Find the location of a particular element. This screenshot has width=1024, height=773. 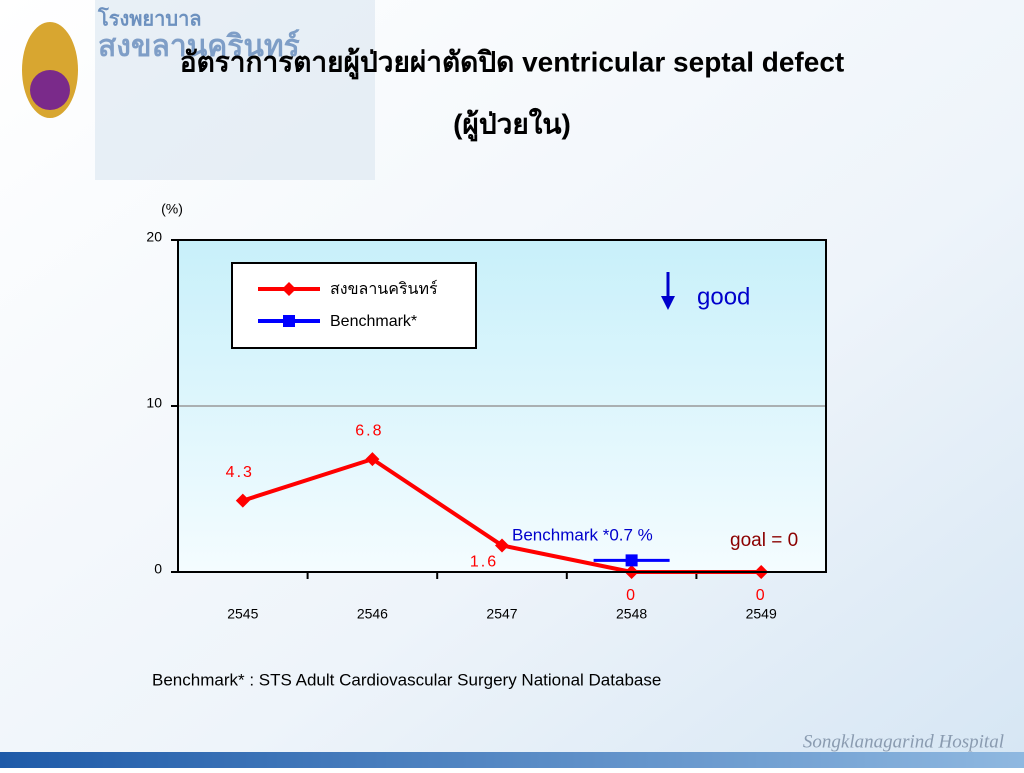

y-tick-label: 10 is located at coordinates (154, 403).